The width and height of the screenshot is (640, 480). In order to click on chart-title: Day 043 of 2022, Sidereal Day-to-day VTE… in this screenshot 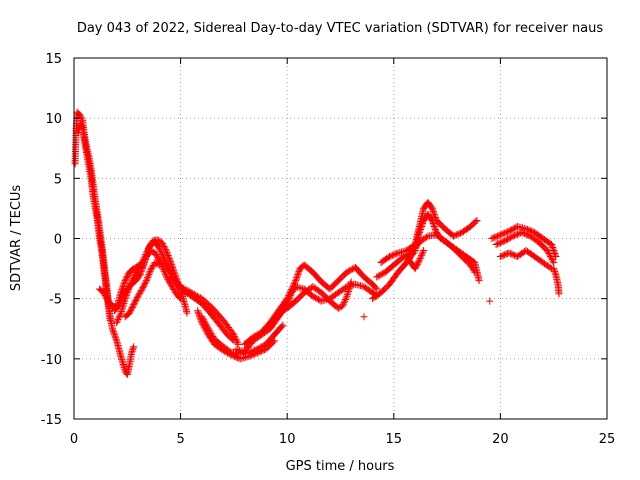, I will do `click(340, 28)`.